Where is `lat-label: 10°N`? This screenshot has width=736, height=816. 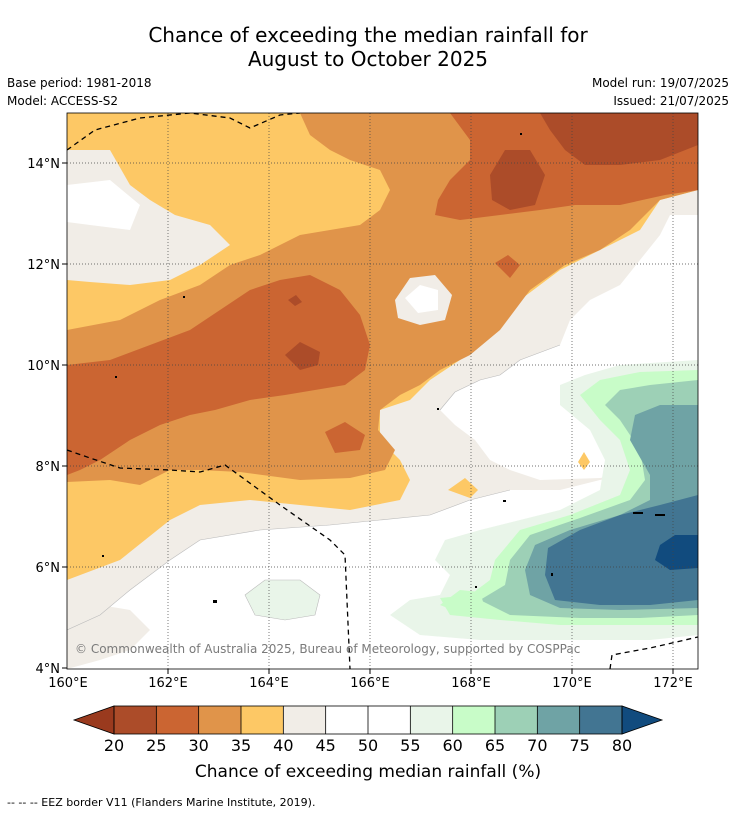 lat-label: 10°N is located at coordinates (43, 366).